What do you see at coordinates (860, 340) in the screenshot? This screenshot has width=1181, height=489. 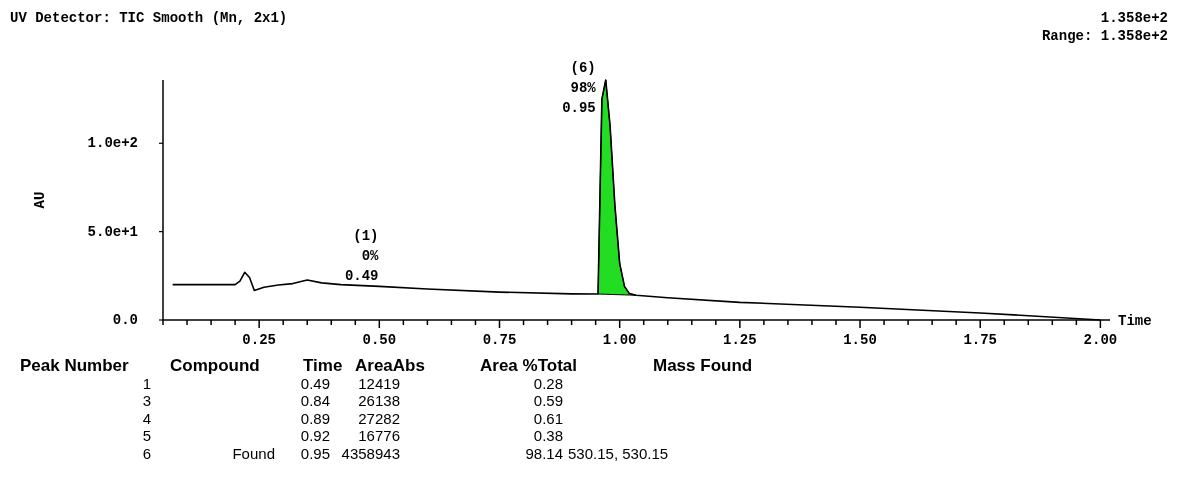 I see `x-tick-label: 1.50` at bounding box center [860, 340].